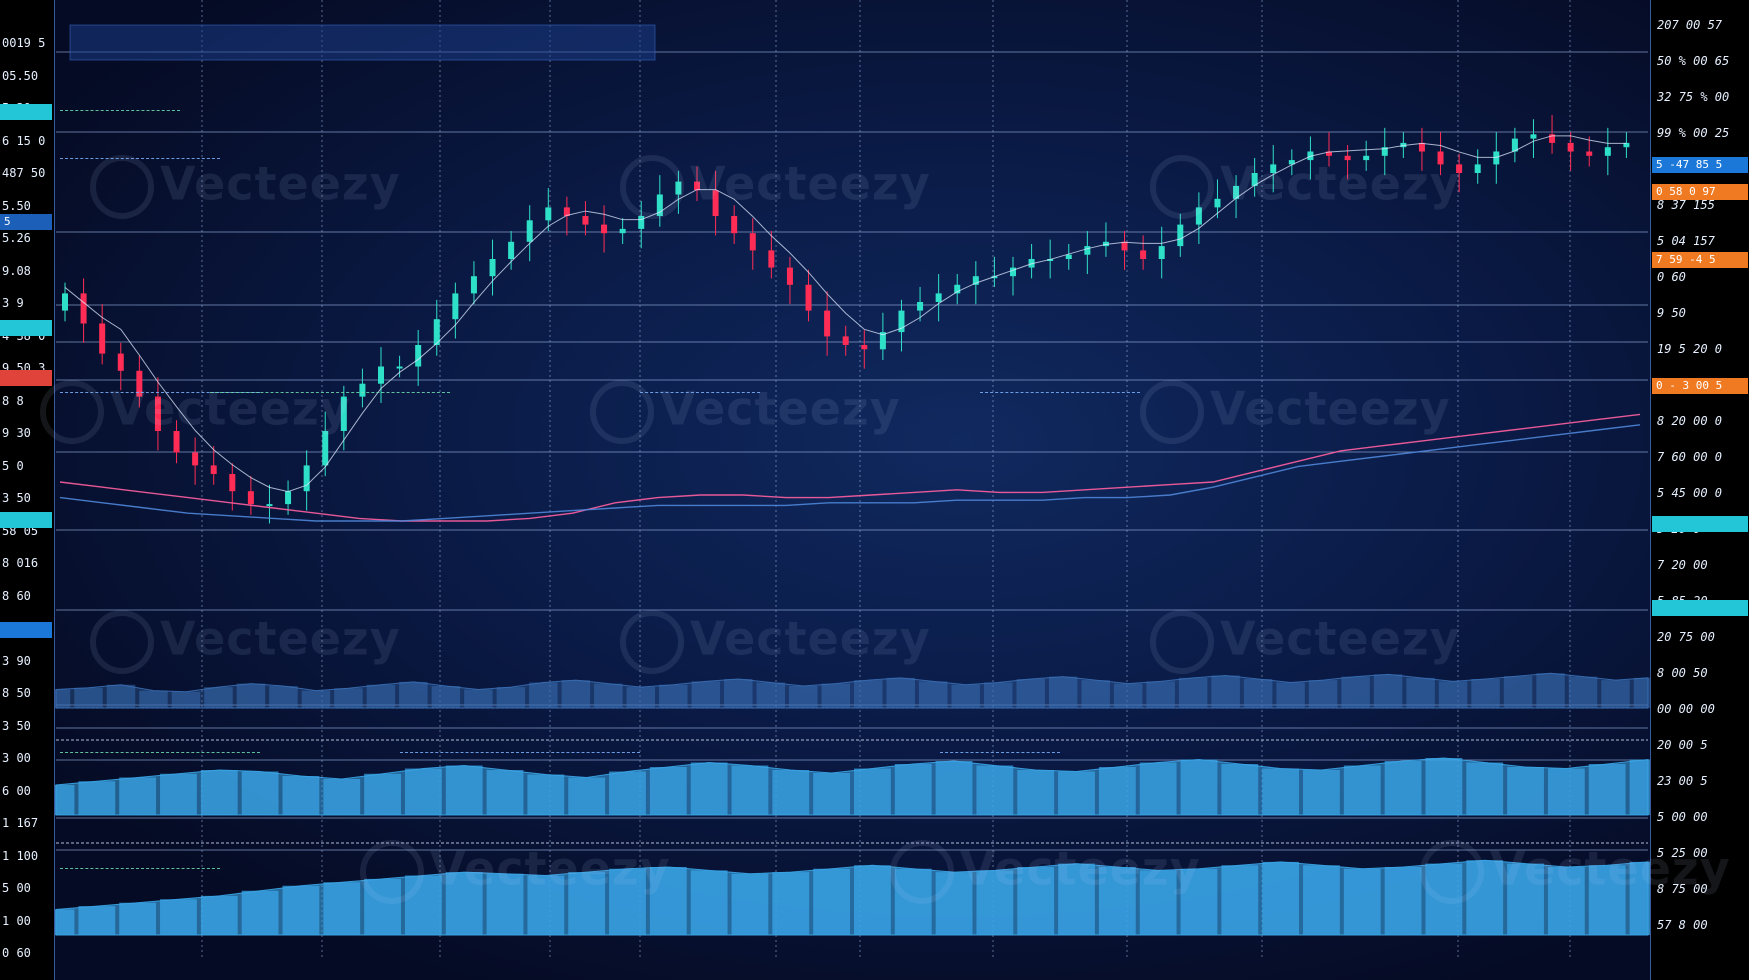 The image size is (1749, 980). Describe the element at coordinates (26, 222) in the screenshot. I see `left-price-tag: 5` at that location.